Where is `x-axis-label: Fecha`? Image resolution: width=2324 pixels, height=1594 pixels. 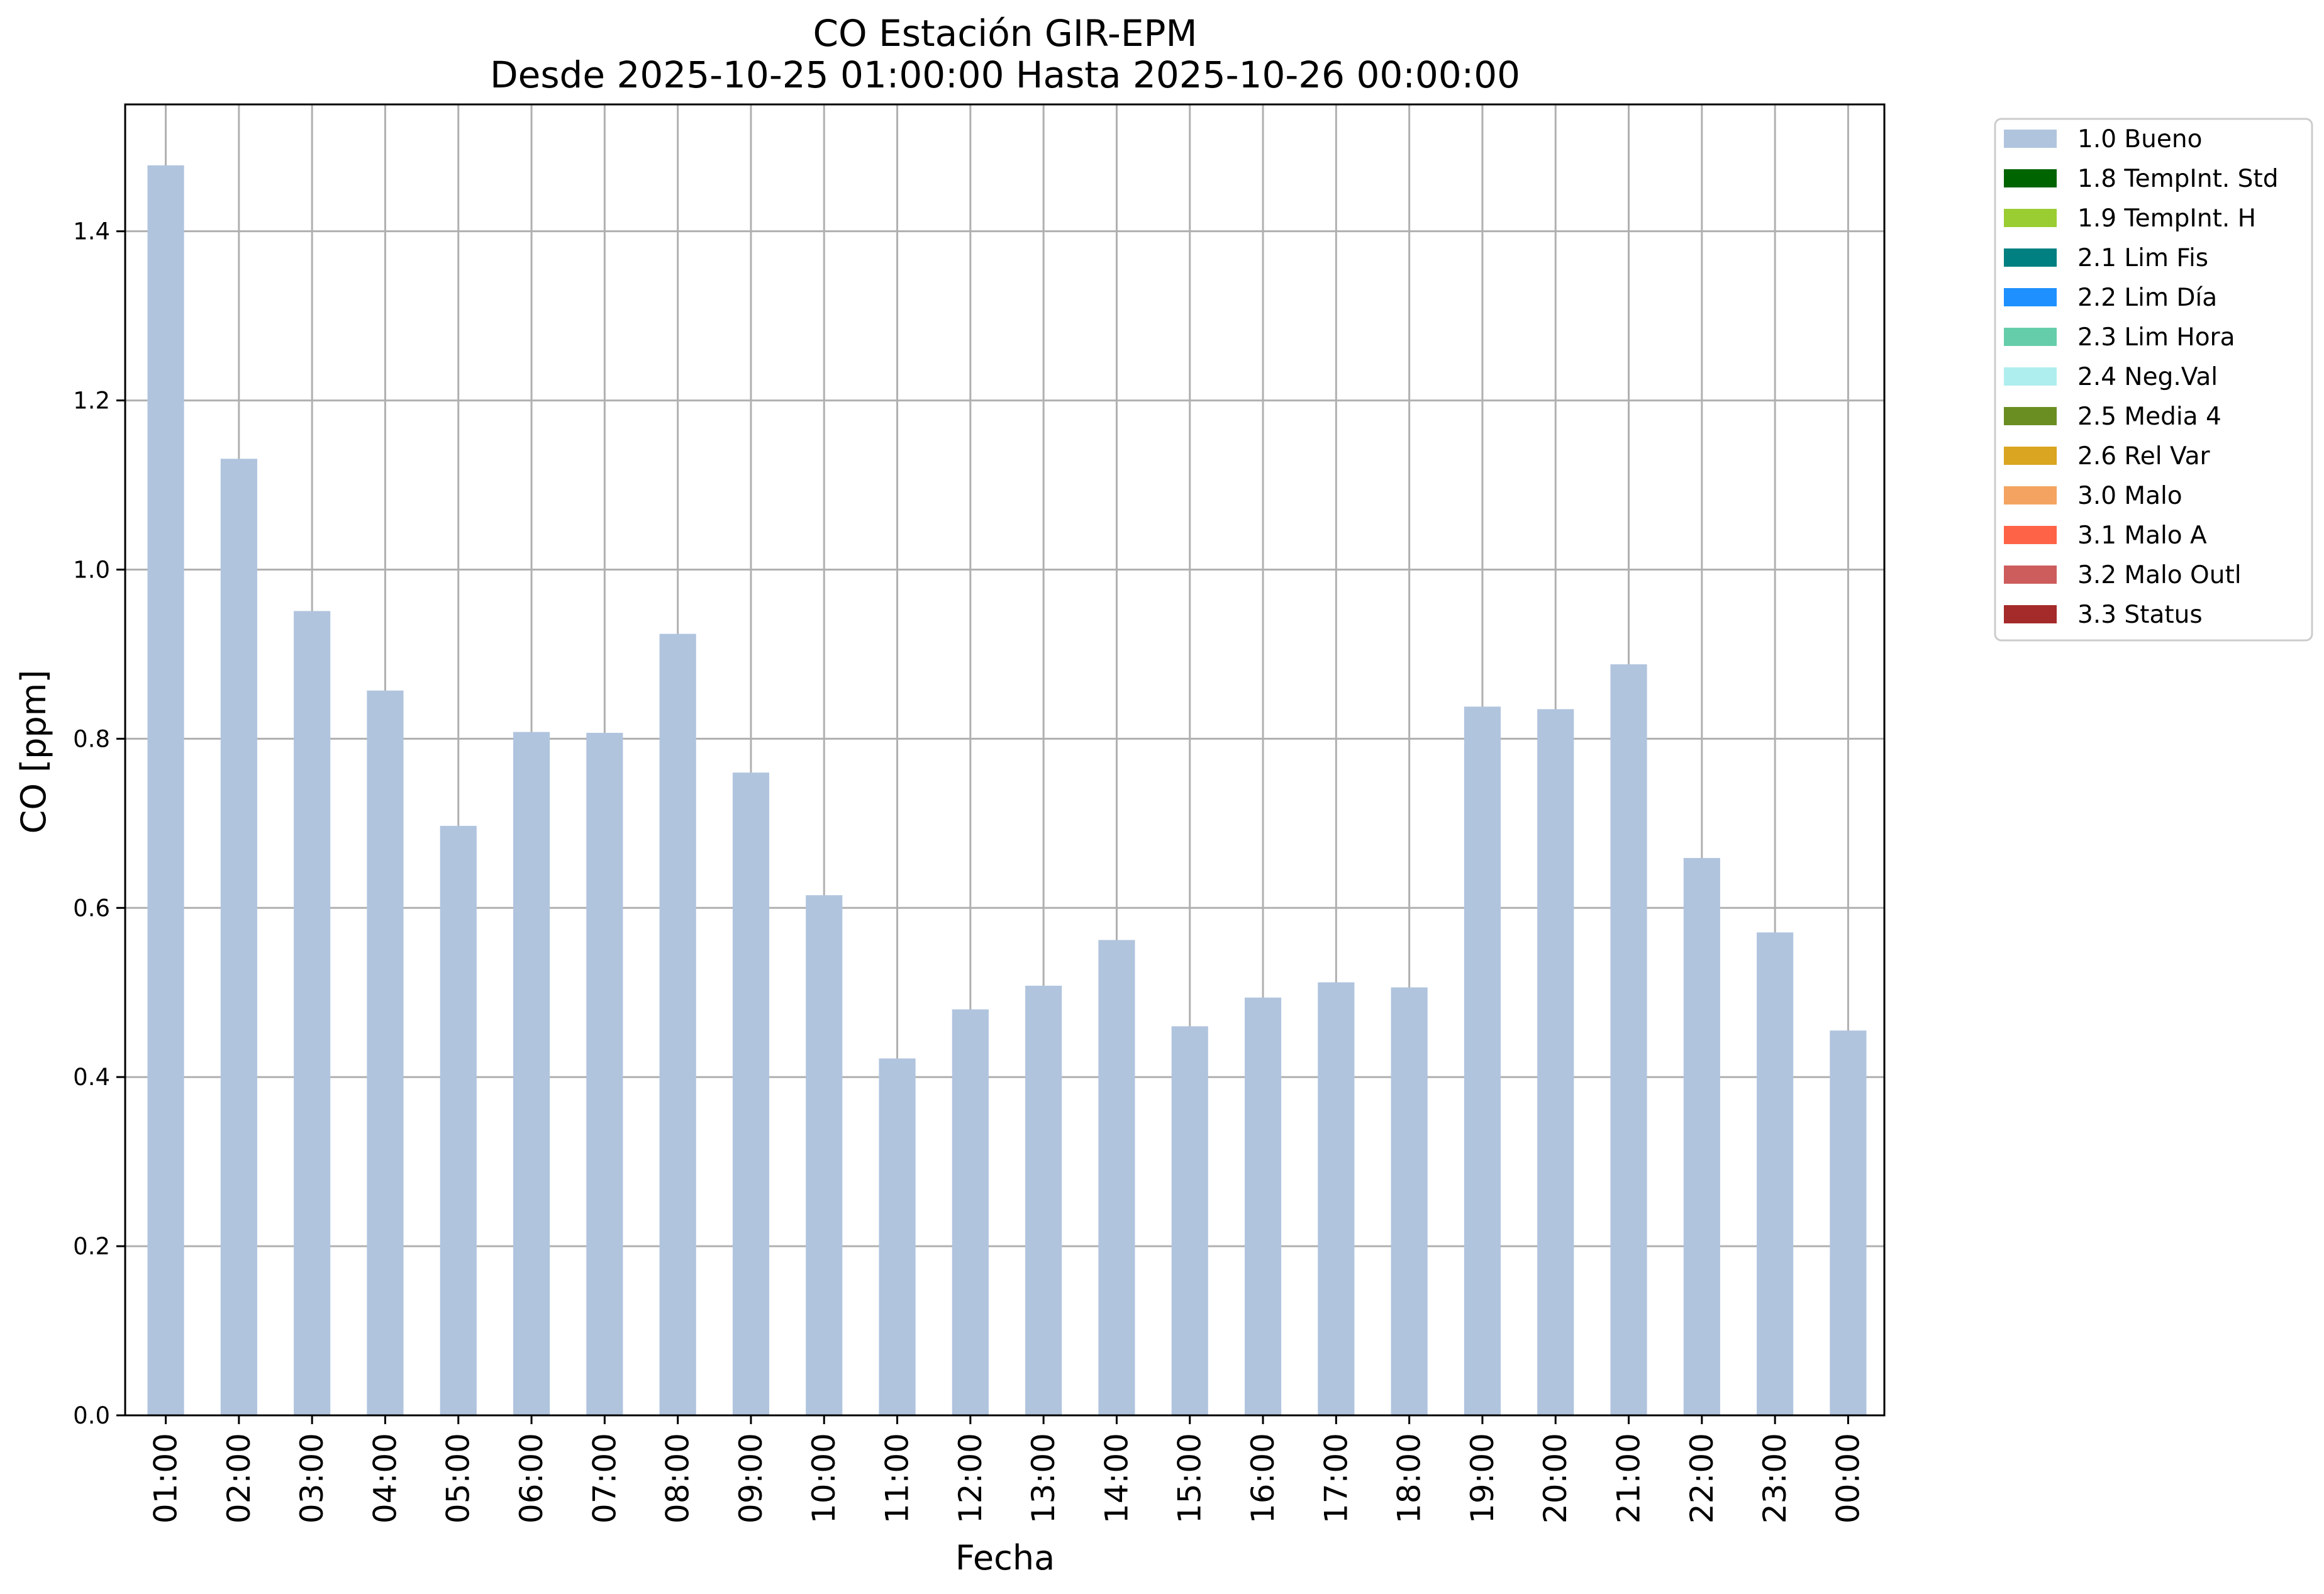 x-axis-label: Fecha is located at coordinates (1005, 1558).